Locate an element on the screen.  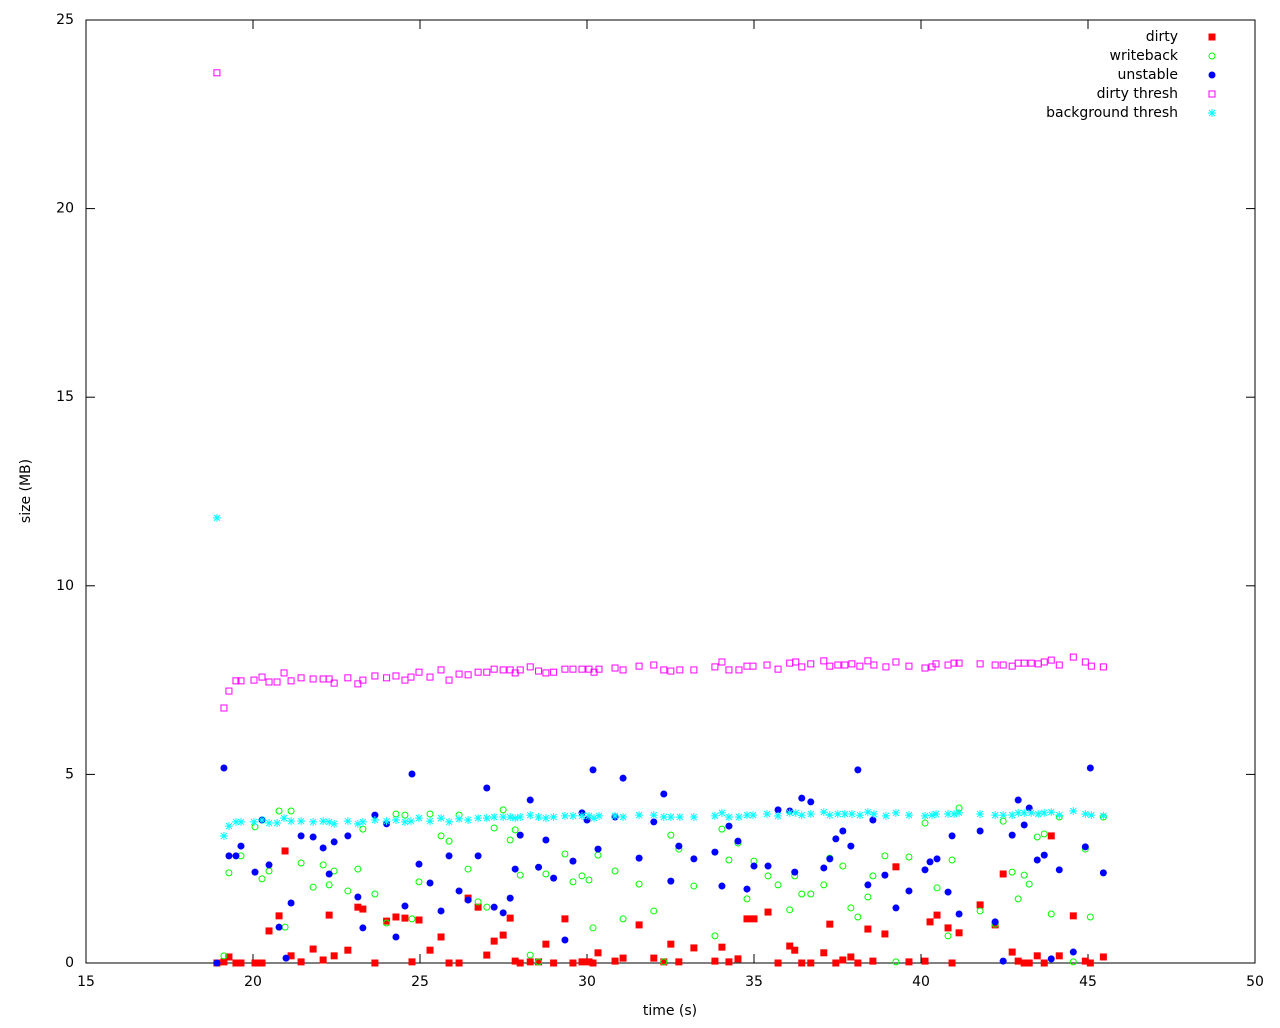
x-tick-label: 35 is located at coordinates (754, 982).